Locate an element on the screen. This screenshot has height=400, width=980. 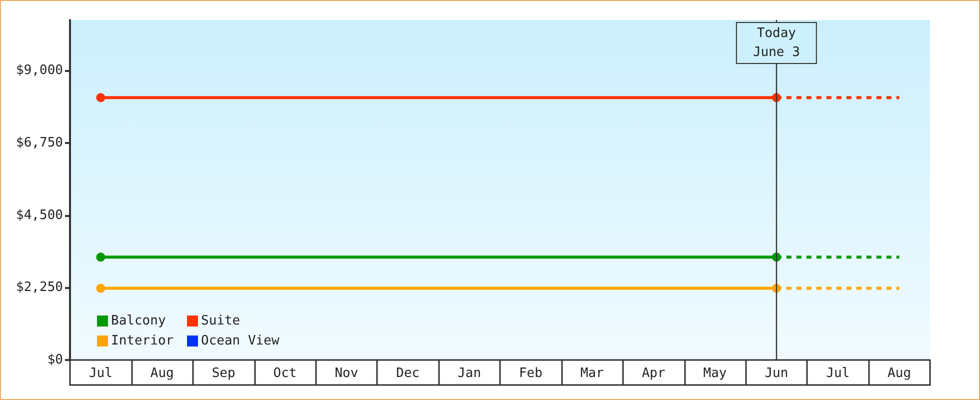
y-tick-label: $4,500 is located at coordinates (39, 215).